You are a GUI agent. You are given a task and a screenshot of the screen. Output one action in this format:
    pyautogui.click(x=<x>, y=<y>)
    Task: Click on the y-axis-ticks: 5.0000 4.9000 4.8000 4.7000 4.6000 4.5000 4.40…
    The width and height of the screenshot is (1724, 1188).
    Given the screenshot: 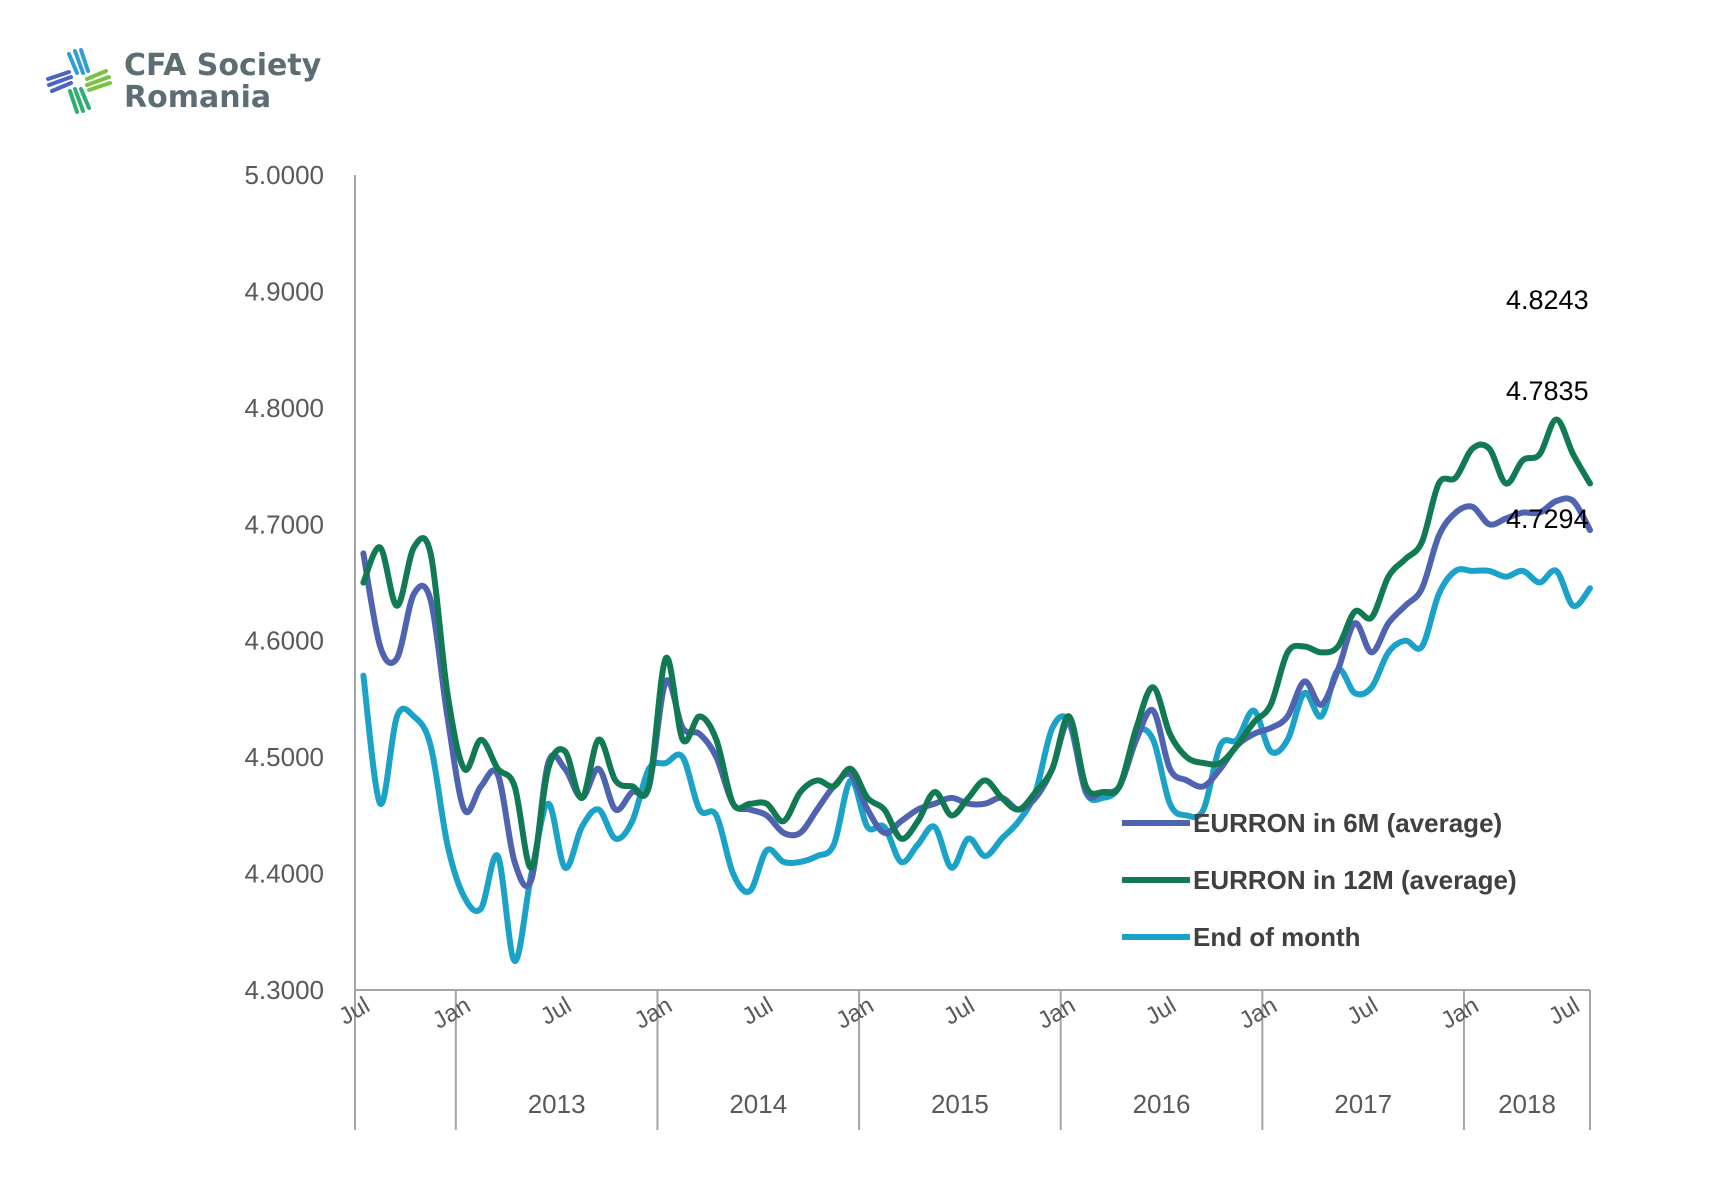 What is the action you would take?
    pyautogui.click(x=284, y=582)
    